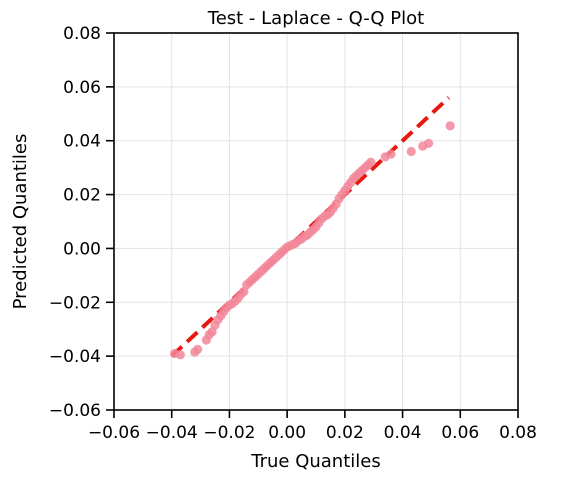  What do you see at coordinates (82, 88) in the screenshot?
I see `y-tick-label: 0.06` at bounding box center [82, 88].